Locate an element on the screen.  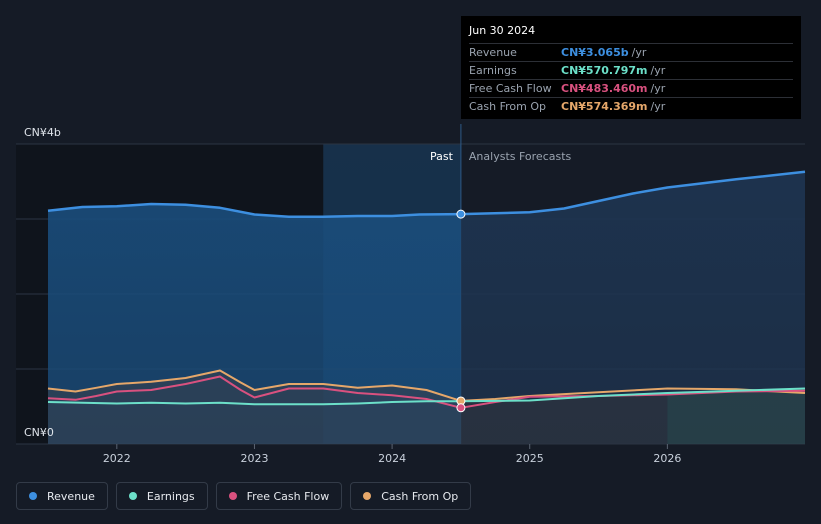
tooltip-value: CN¥570.797m is located at coordinates (604, 70).